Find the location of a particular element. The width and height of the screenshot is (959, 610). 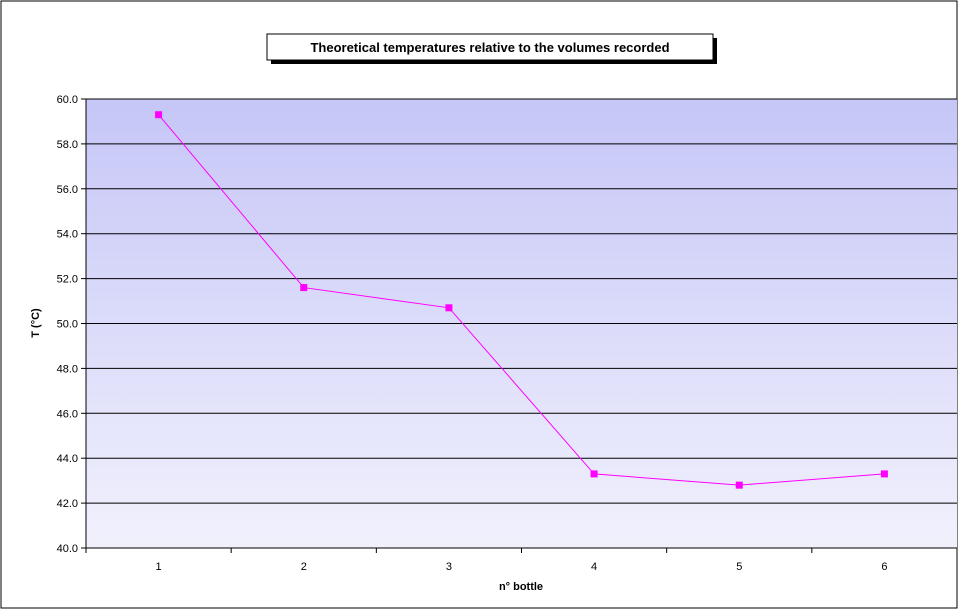

y-tick-label: 56.0 is located at coordinates (67, 190).